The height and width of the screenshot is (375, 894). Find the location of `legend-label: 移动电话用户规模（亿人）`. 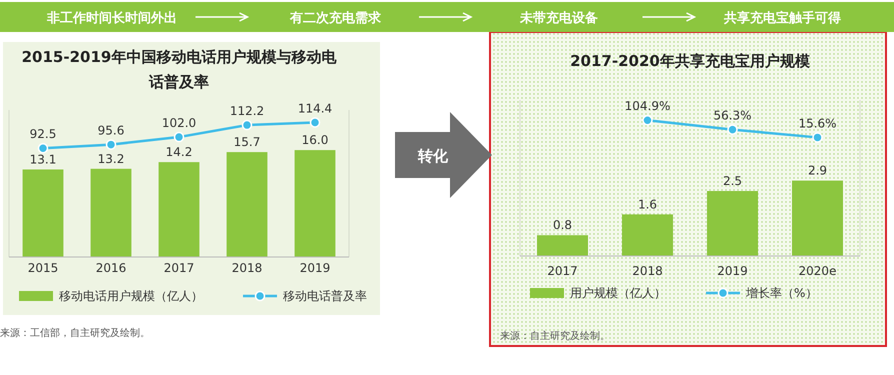

legend-label: 移动电话用户规模（亿人） is located at coordinates (131, 296).